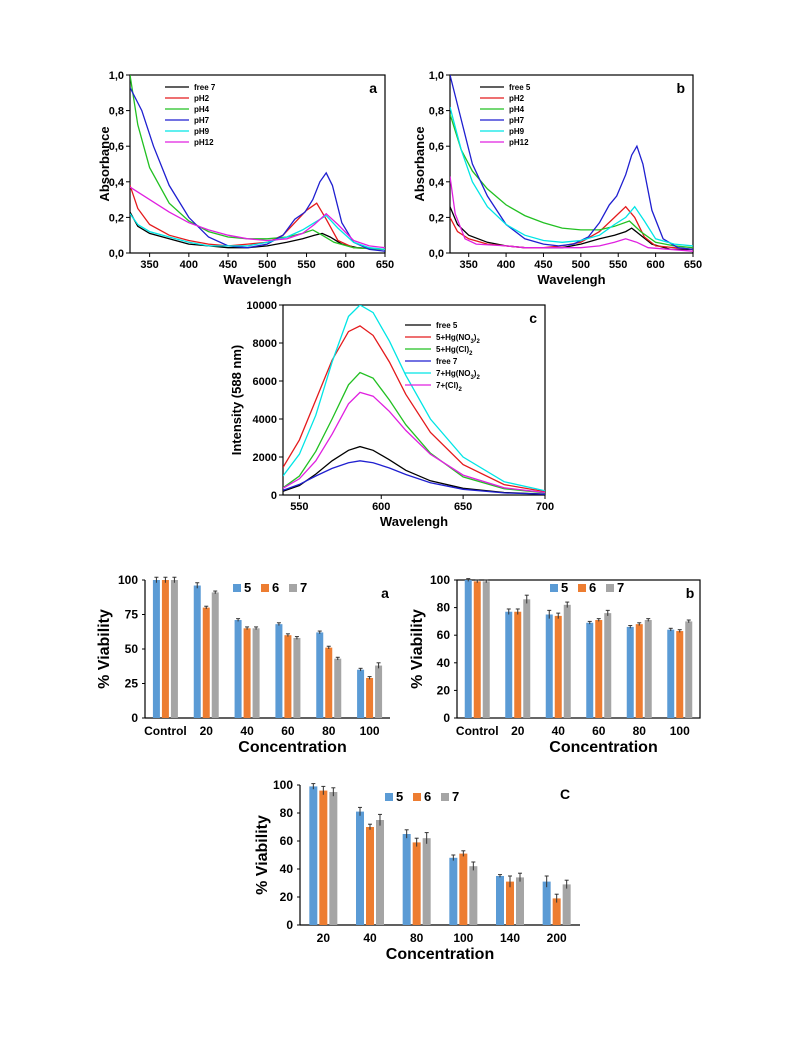 Image resolution: width=793 pixels, height=1057 pixels. Describe the element at coordinates (472, 378) in the screenshot. I see `legend-label-sub: 3` at that location.